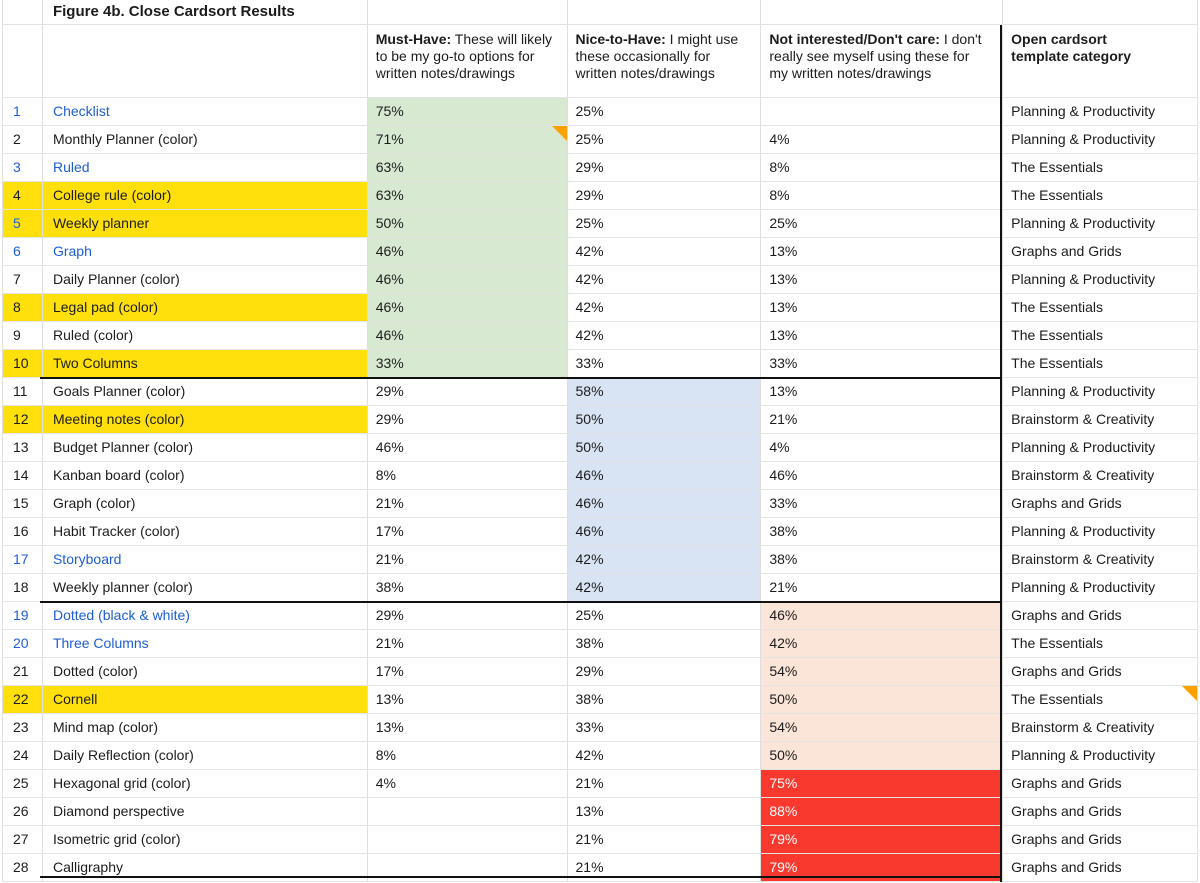 The image size is (1200, 883). What do you see at coordinates (205, 699) in the screenshot?
I see `template-name-cell: Cornell` at bounding box center [205, 699].